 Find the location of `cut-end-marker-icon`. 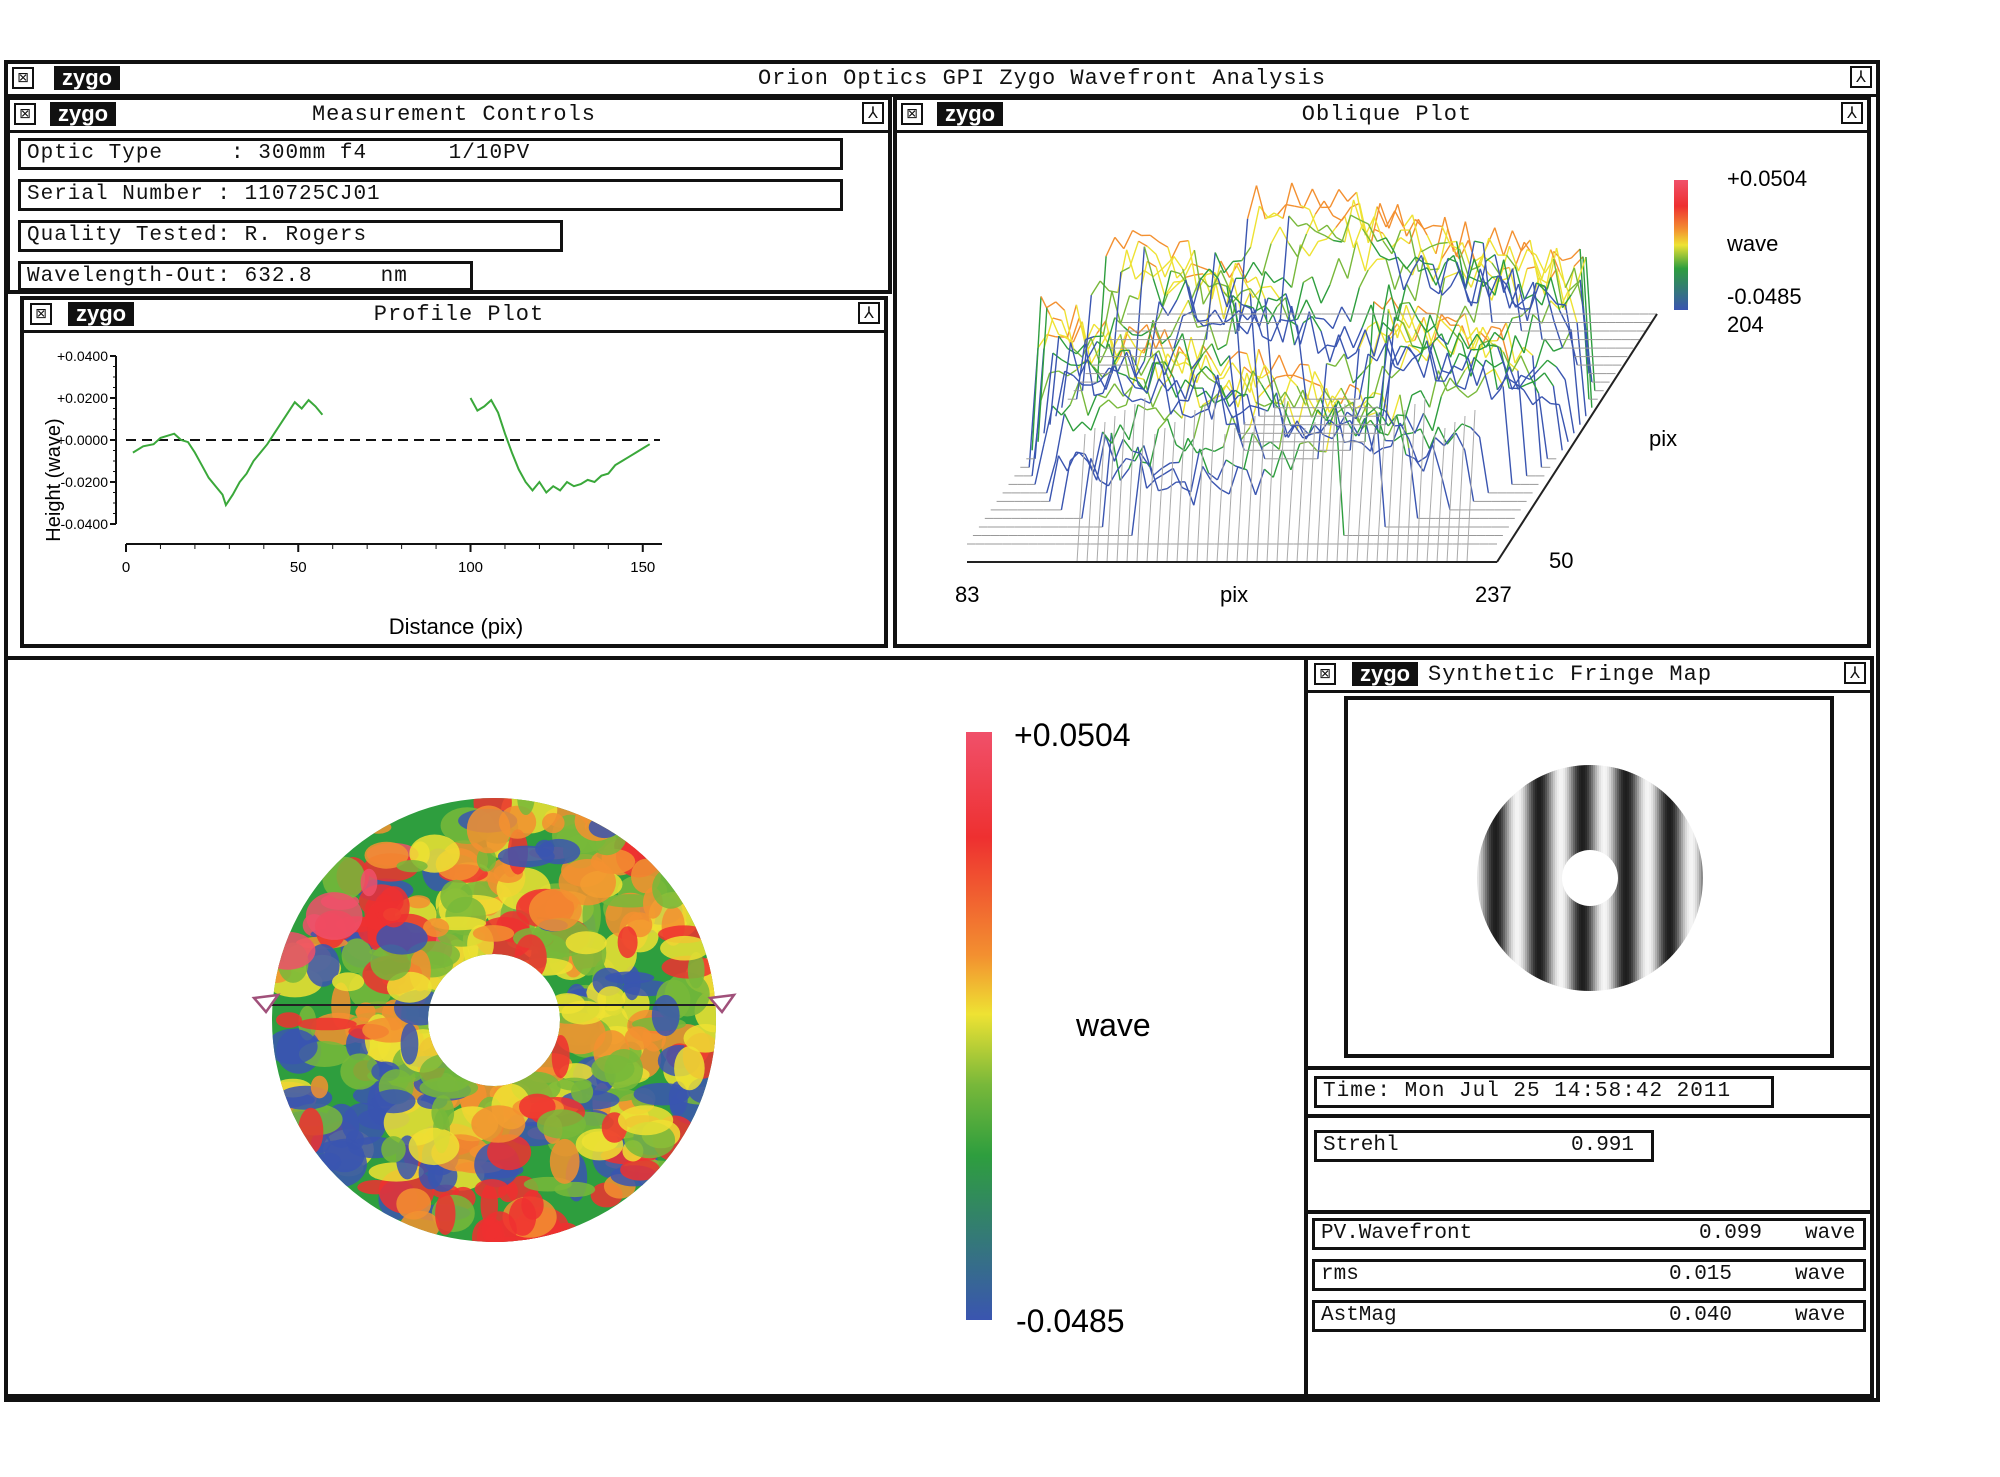

cut-end-marker-icon is located at coordinates (722, 1004).